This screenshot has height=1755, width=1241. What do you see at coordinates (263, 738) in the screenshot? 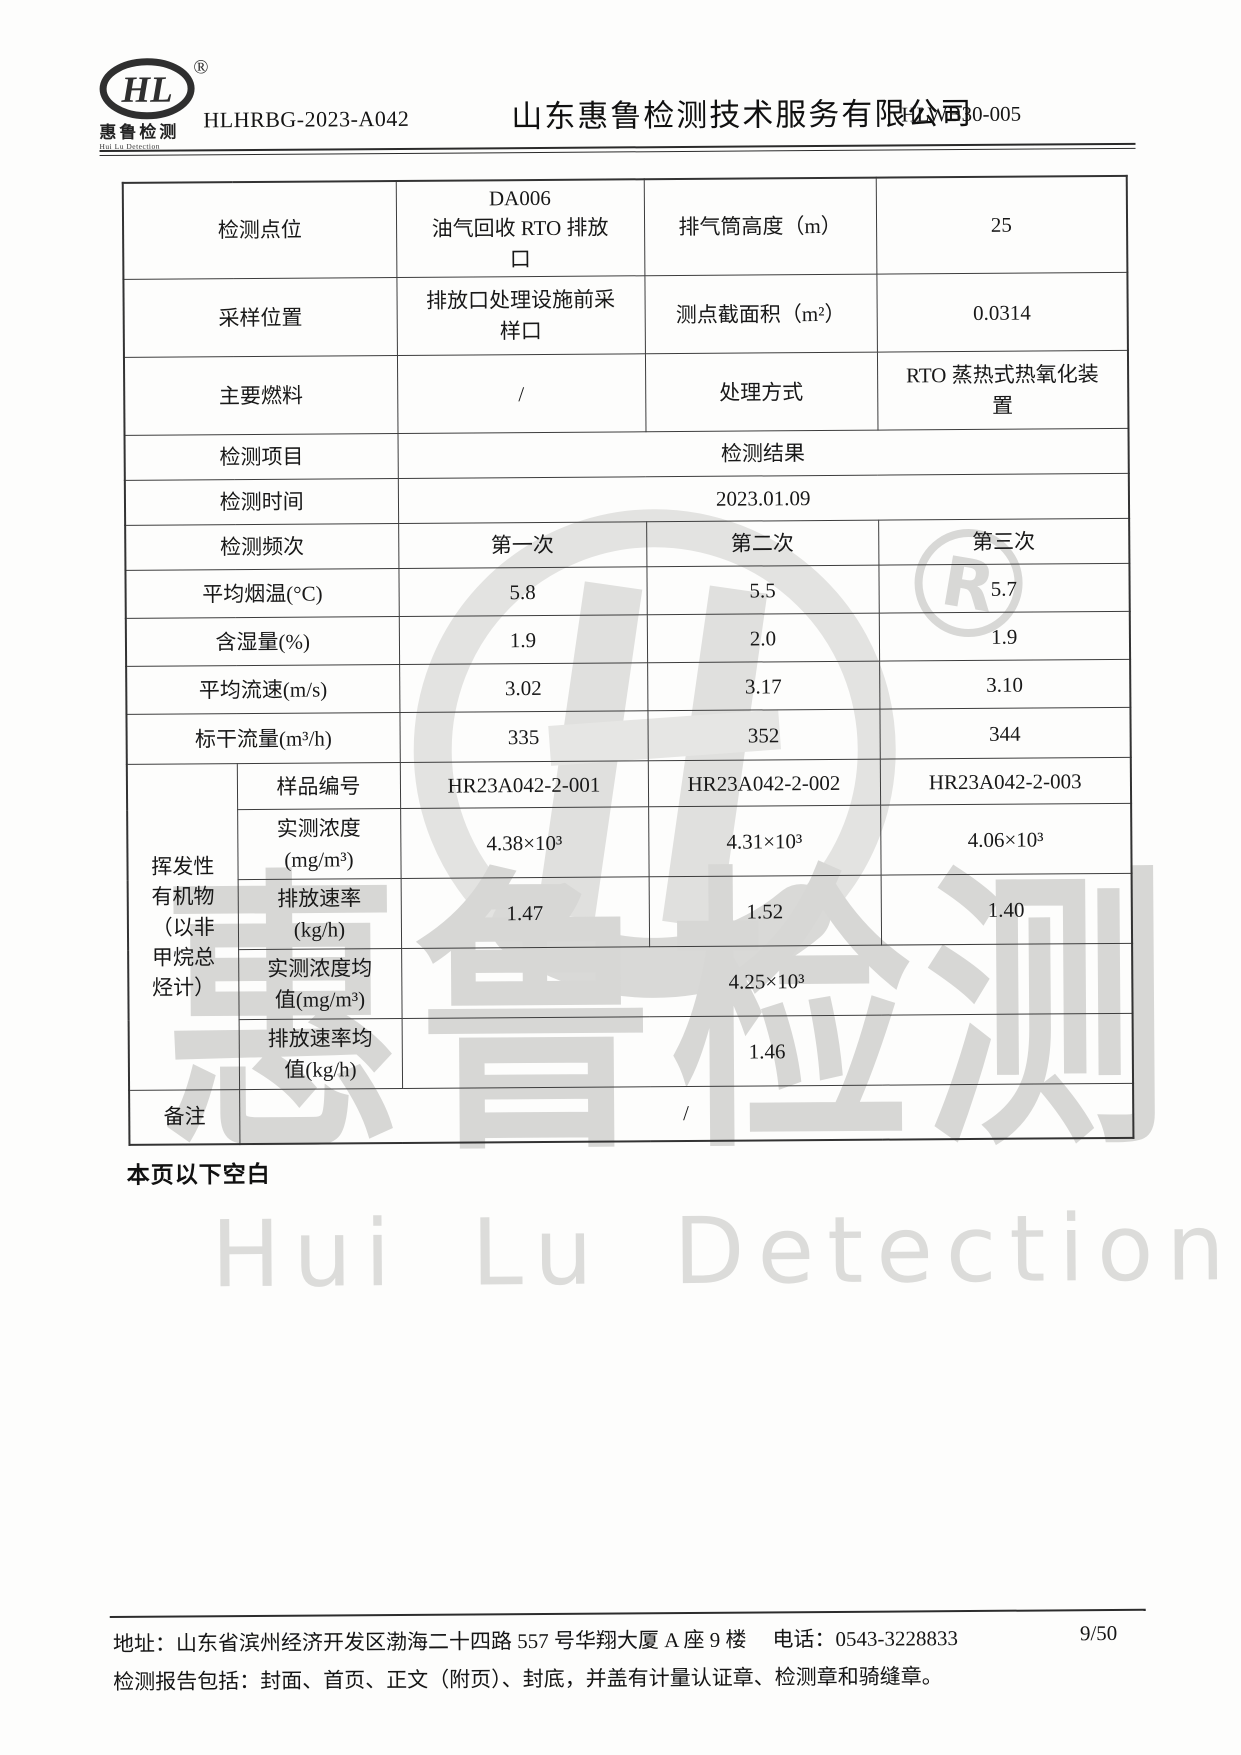
I see `row-label: 标干流量(m³/h)` at bounding box center [263, 738].